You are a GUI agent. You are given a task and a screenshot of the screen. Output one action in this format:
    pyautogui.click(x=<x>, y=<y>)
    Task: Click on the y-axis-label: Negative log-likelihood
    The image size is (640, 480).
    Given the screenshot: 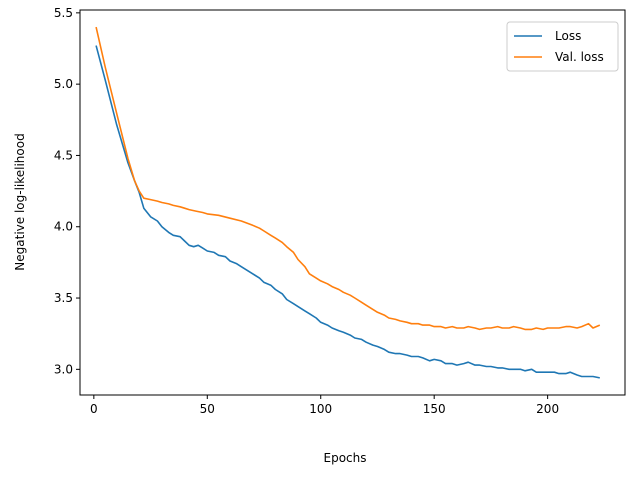 What is the action you would take?
    pyautogui.click(x=20, y=201)
    